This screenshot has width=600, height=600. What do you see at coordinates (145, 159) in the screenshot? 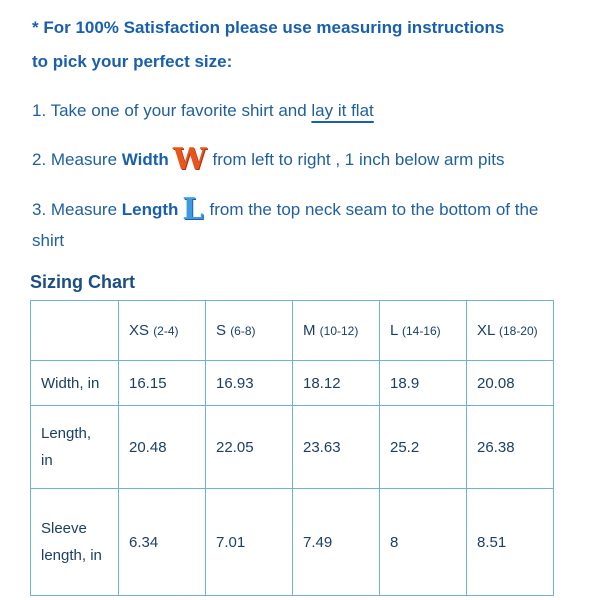
I see `step-bold: Width` at bounding box center [145, 159].